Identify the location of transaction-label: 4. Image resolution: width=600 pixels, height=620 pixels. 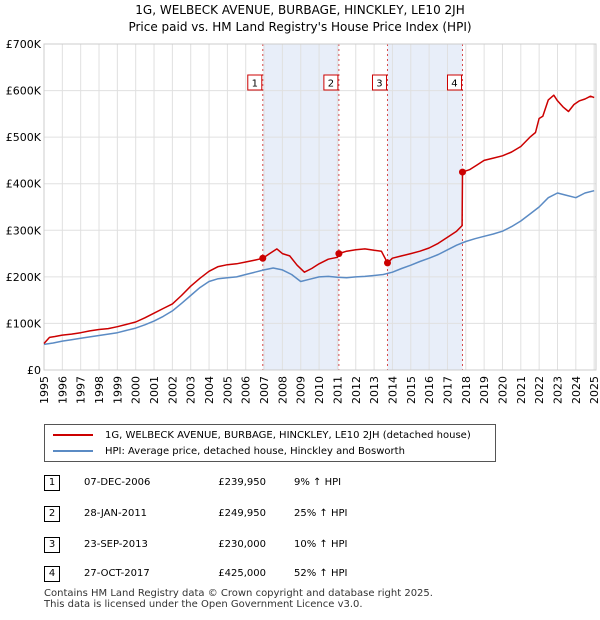
(454, 84).